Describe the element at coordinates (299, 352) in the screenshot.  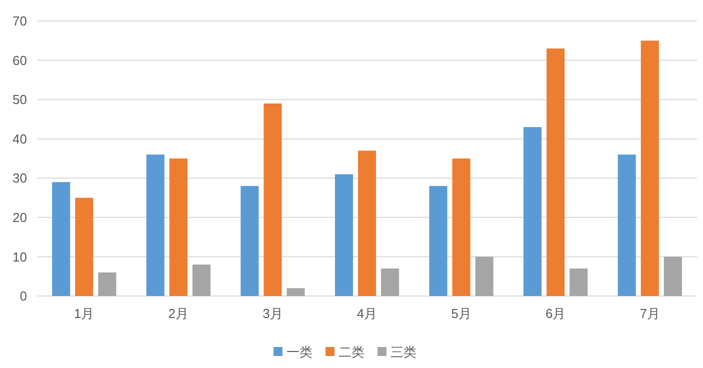
I see `legend-label: 一类` at that location.